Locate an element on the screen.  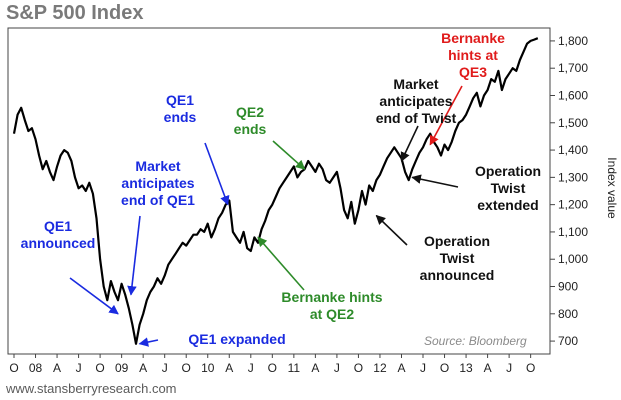
y-tick-label: 1,500 is located at coordinates (573, 123).